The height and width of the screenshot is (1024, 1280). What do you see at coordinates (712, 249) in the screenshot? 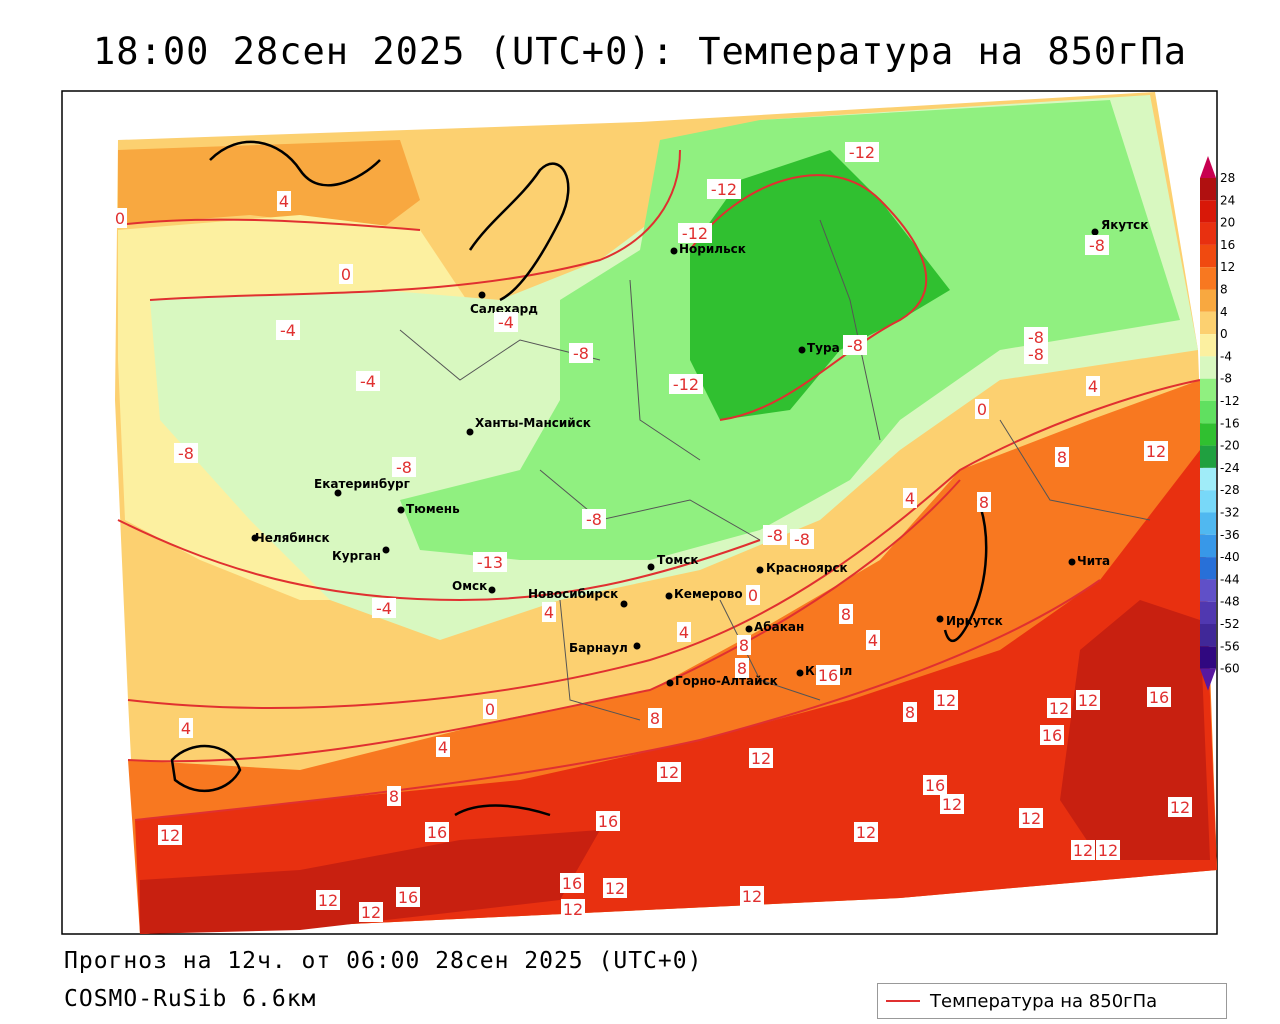
I see `city-name: Норильск` at bounding box center [712, 249].